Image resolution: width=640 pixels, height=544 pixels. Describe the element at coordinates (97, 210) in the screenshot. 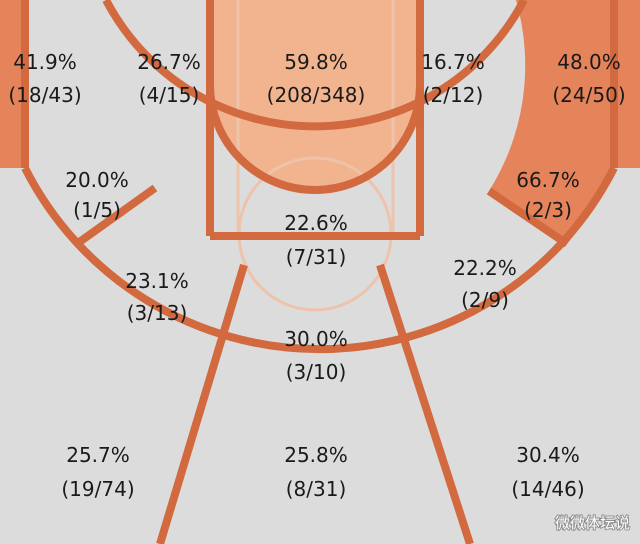

I see `zone-made-att: (1/5)` at that location.